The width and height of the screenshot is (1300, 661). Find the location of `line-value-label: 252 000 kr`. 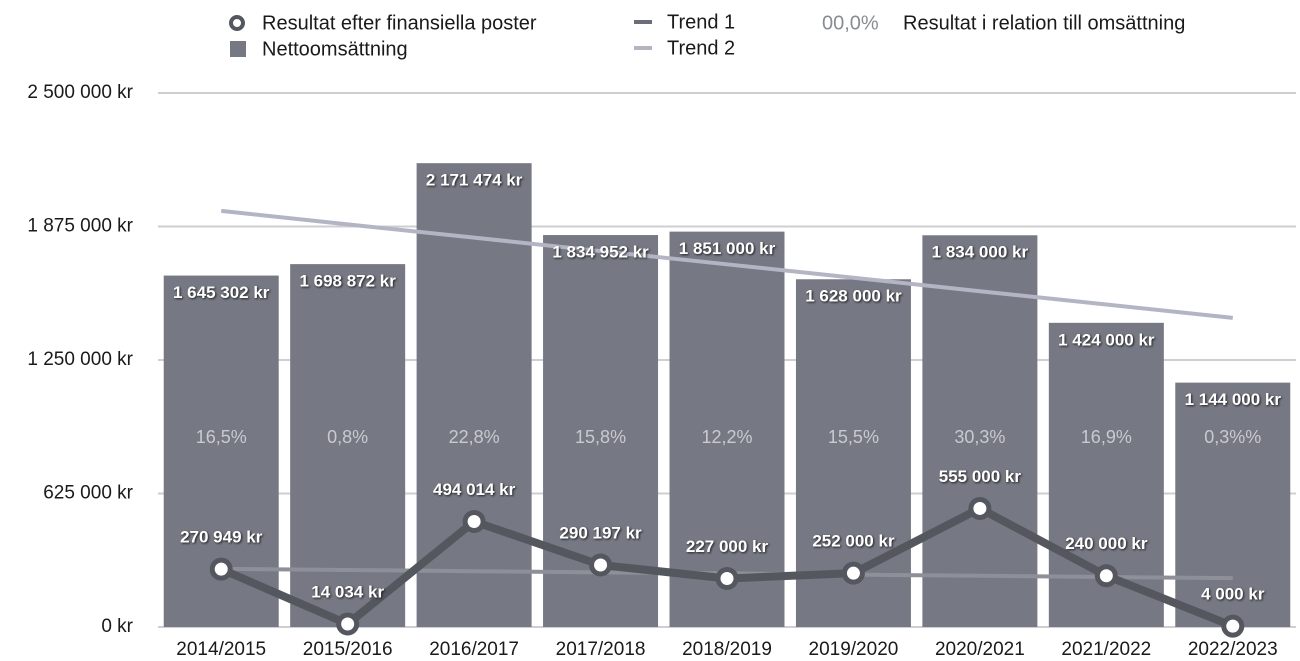

line-value-label: 252 000 kr is located at coordinates (853, 541).